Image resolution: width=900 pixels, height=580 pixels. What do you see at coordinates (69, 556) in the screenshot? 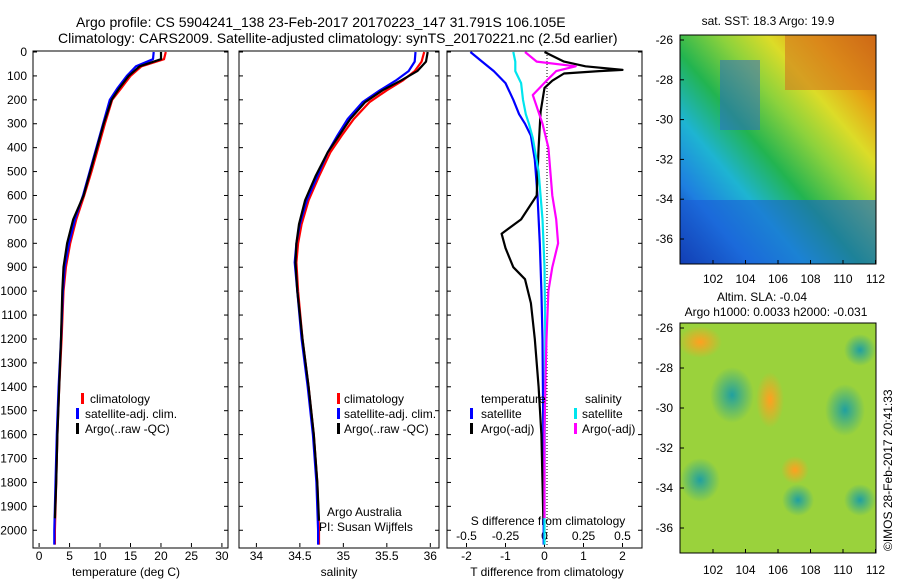
I see `x-tick-label: 5` at bounding box center [69, 556].